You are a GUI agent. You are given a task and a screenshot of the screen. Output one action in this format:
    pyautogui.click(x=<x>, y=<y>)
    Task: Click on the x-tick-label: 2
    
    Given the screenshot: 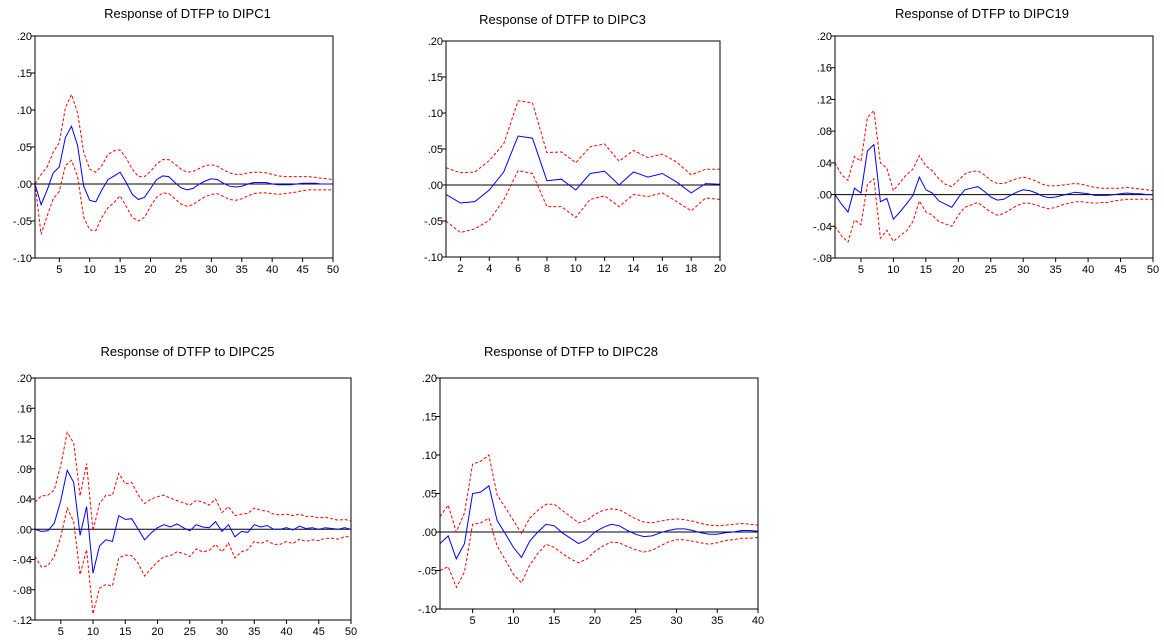 What is the action you would take?
    pyautogui.click(x=460, y=269)
    